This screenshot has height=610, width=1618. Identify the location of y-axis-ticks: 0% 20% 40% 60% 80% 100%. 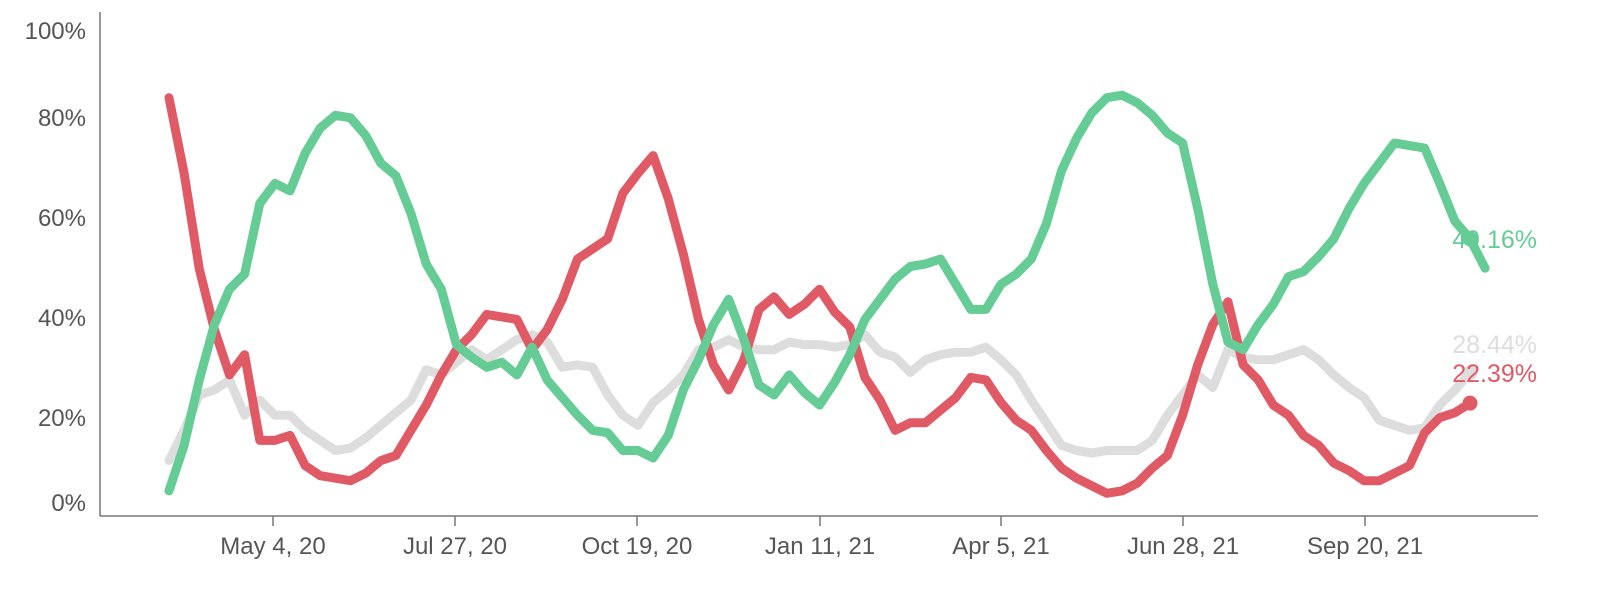
(55, 267).